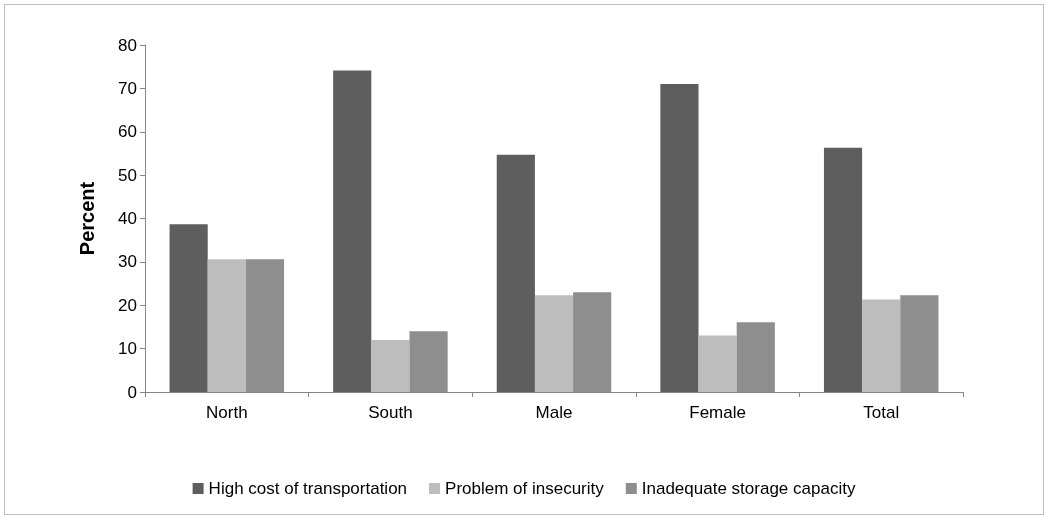 Image resolution: width=1052 pixels, height=523 pixels. I want to click on x-tick-label: South, so click(390, 412).